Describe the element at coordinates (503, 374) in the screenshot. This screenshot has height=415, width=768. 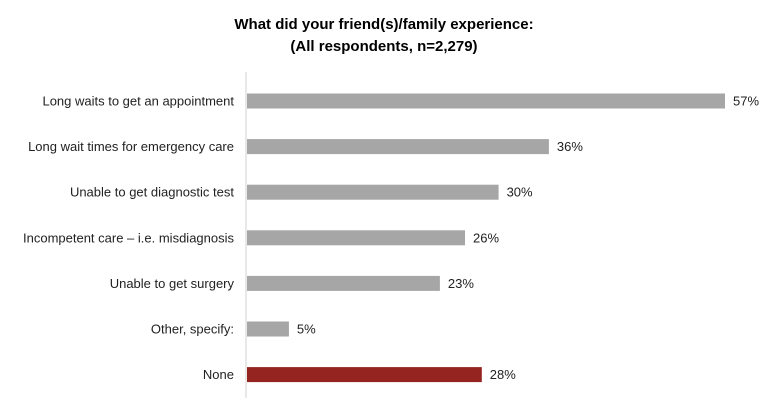
I see `data-label: 28%` at that location.